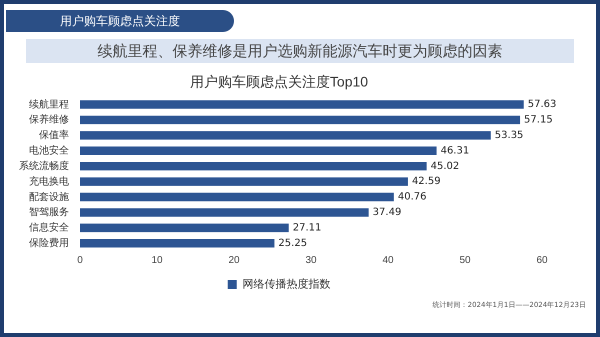 The image size is (600, 337). Describe the element at coordinates (307, 228) in the screenshot. I see `data-label: 27.11` at that location.